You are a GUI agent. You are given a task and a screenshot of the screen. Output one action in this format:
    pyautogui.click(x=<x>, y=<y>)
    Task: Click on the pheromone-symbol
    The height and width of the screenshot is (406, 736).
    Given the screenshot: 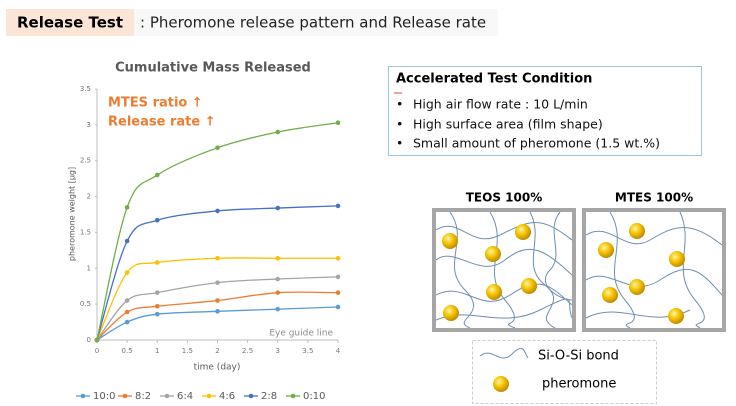 What is the action you would take?
    pyautogui.click(x=501, y=384)
    